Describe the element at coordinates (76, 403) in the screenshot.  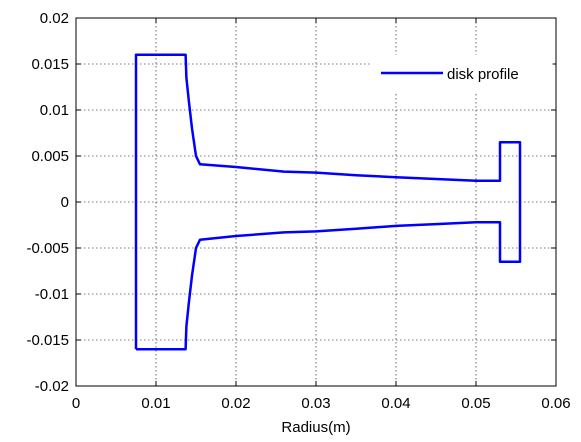
I see `x-tick-label: 0` at that location.